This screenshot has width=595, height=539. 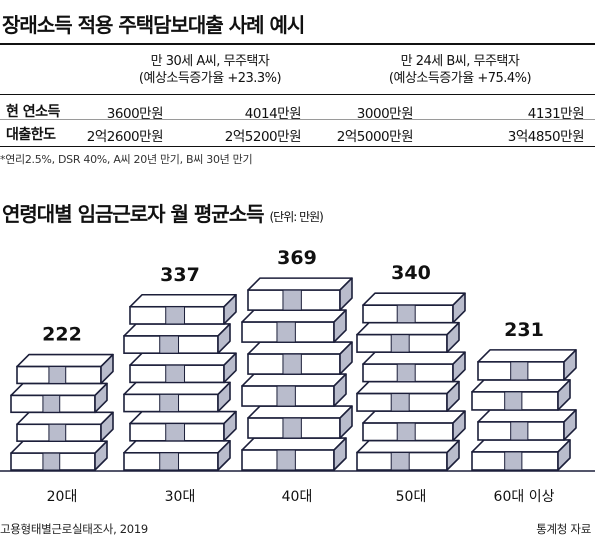 I want to click on source-left: 고용형태별근로실태조사, 2019, so click(x=74, y=529).